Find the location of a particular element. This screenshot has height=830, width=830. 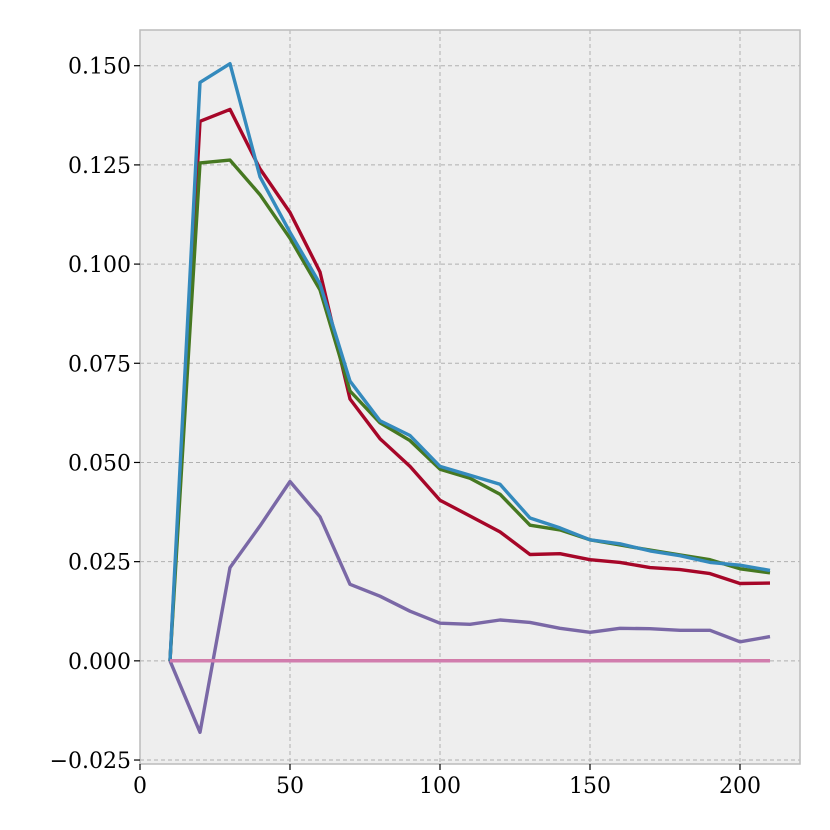

y-tick-label: 0.050 is located at coordinates (99, 463).